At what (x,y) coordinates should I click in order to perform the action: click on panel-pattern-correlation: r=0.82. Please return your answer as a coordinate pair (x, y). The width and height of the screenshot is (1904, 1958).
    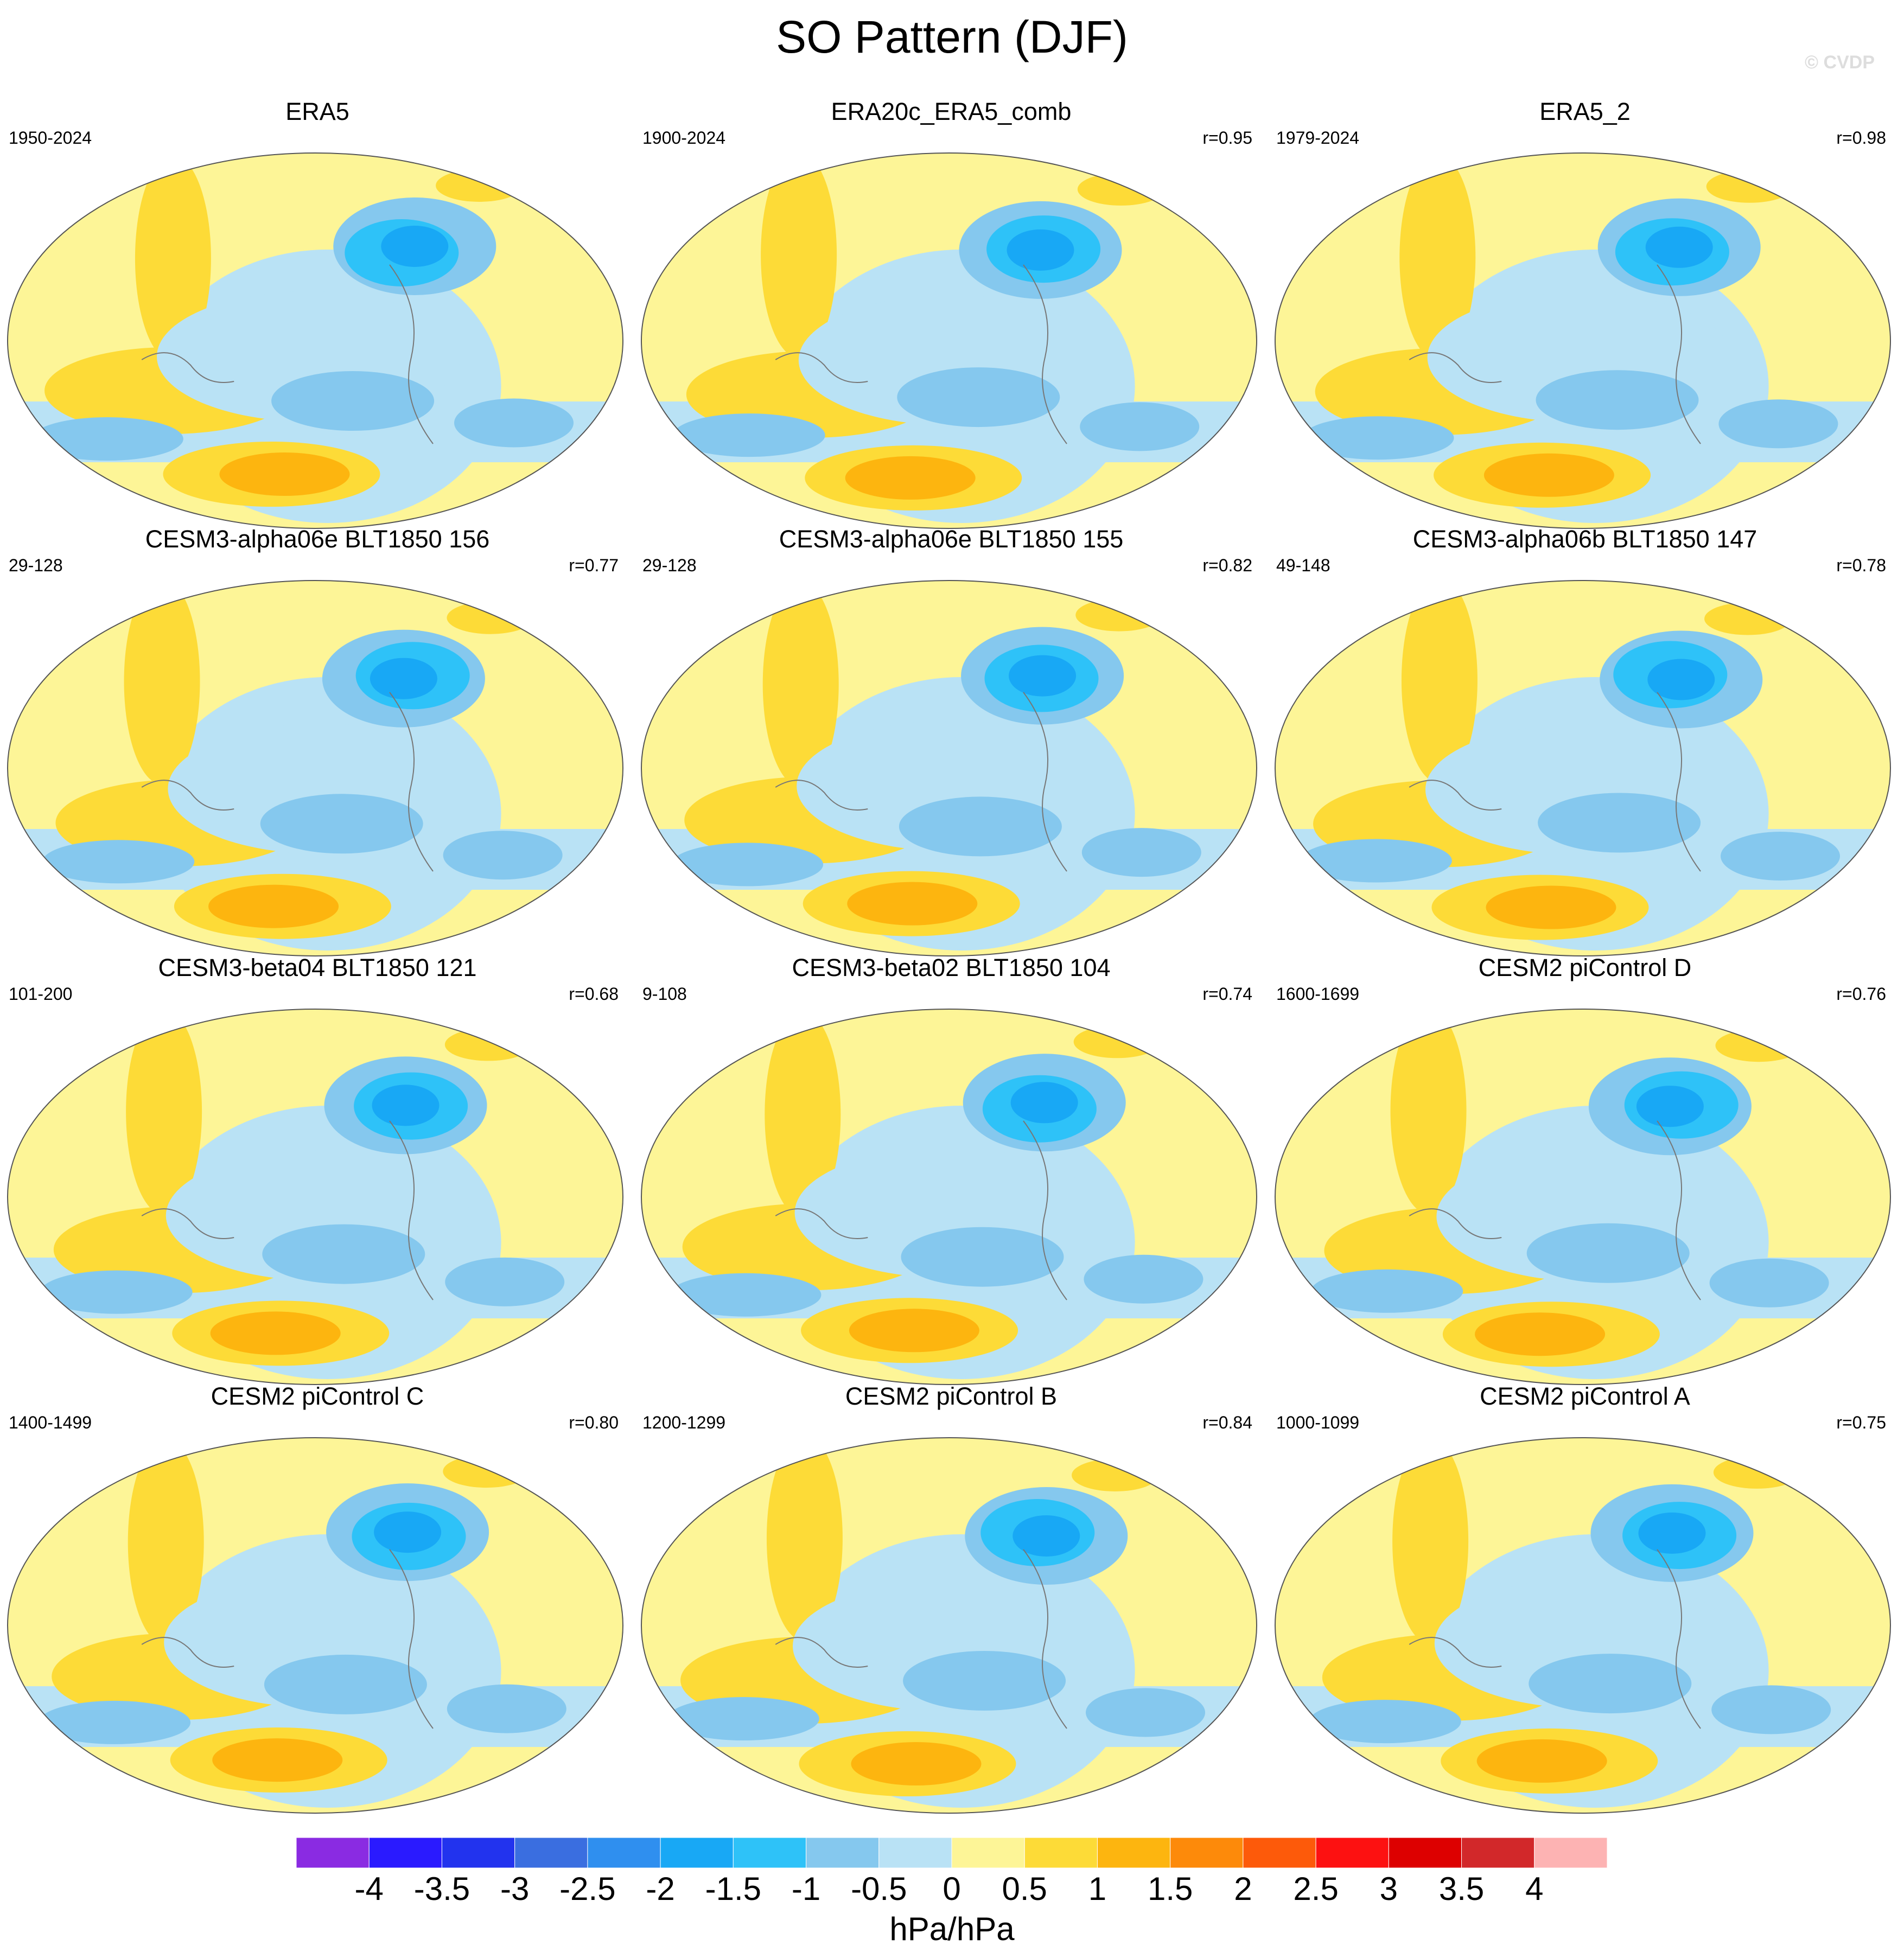
    Looking at the image, I should click on (1227, 565).